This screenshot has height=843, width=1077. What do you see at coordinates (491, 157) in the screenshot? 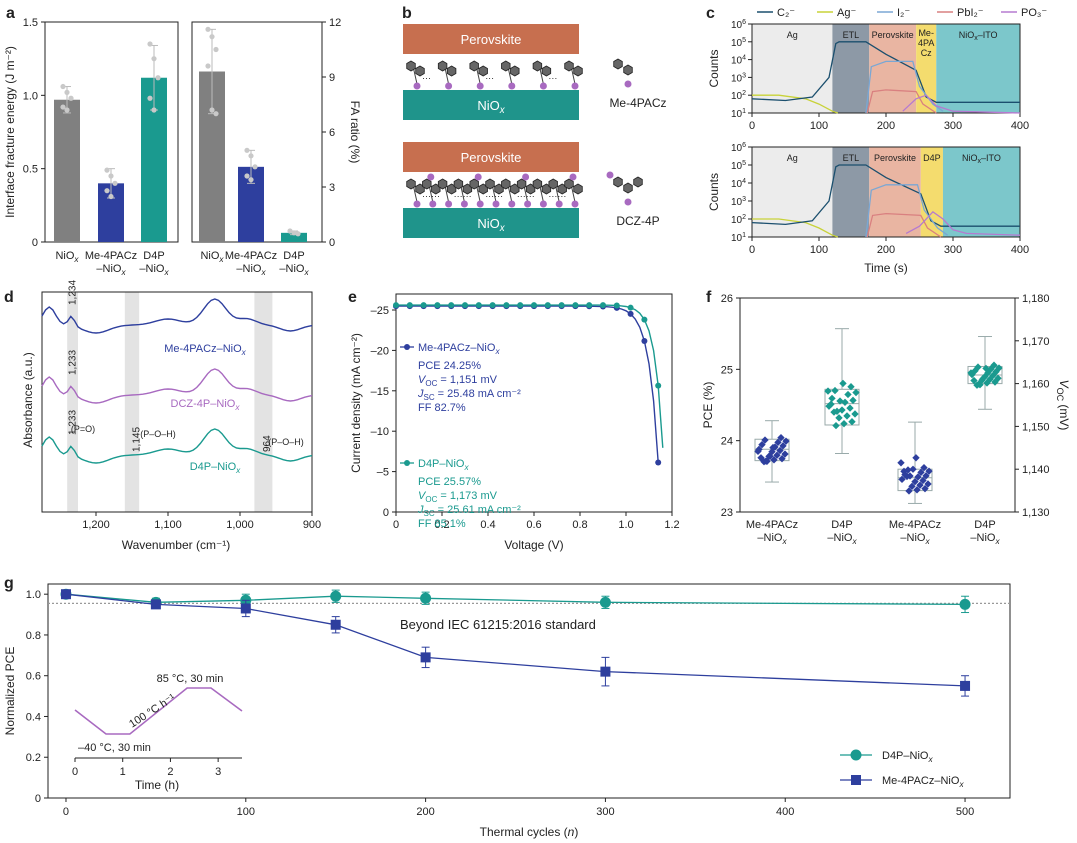
I see `layer-label: Perovskite` at bounding box center [491, 157].